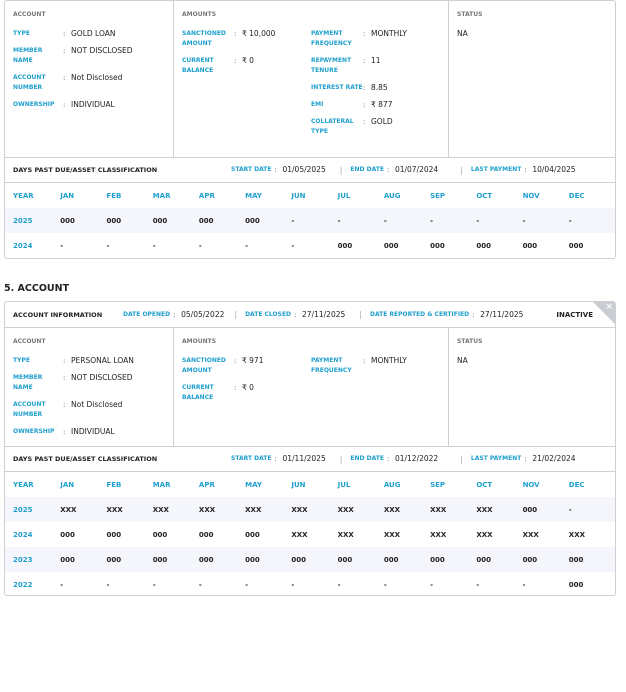 This screenshot has width=626, height=692. I want to click on field-row: OWNERSHIP: INDIVIDUAL, so click(89, 105).